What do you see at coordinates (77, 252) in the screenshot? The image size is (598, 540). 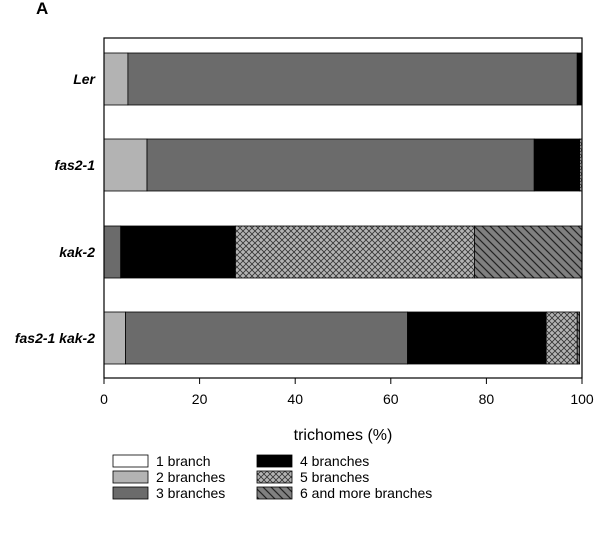 I see `category-label: kak-2` at bounding box center [77, 252].